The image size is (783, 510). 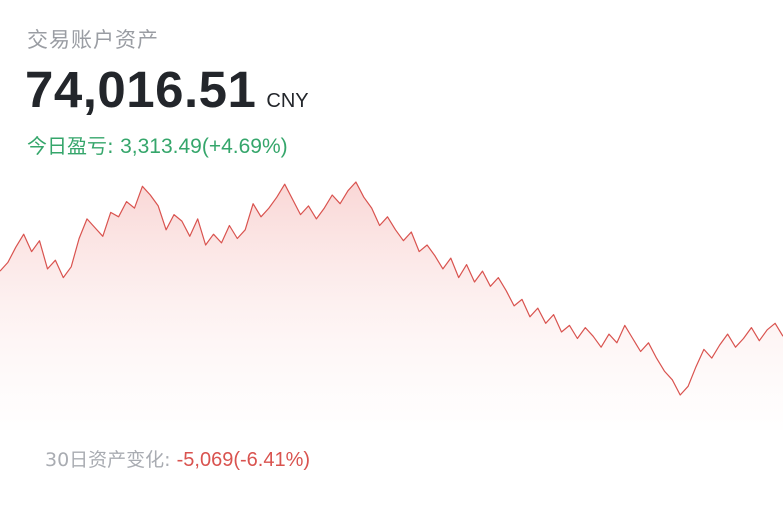 What do you see at coordinates (141, 89) in the screenshot?
I see `balance-value: 74,016.51` at bounding box center [141, 89].